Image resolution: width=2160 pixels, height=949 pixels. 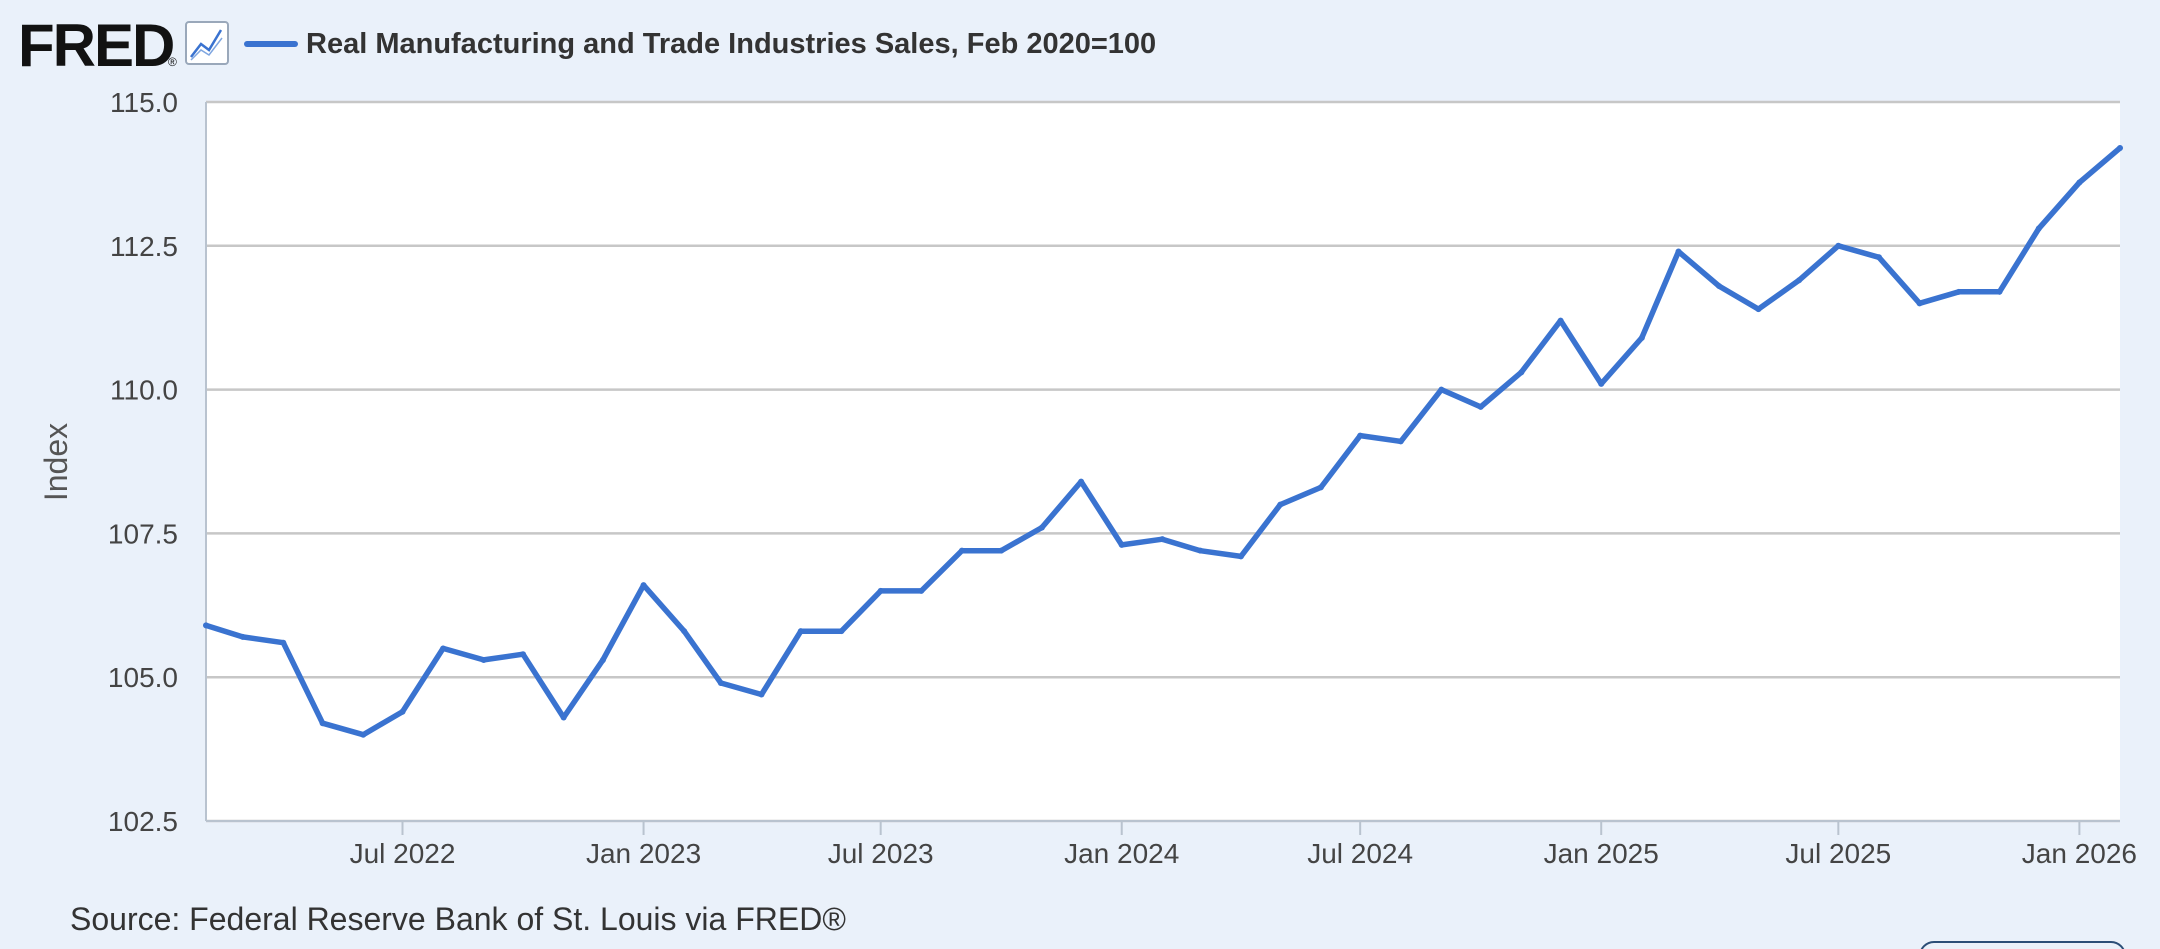 What do you see at coordinates (643, 853) in the screenshot?
I see `x-tick-label: Jan 2023` at bounding box center [643, 853].